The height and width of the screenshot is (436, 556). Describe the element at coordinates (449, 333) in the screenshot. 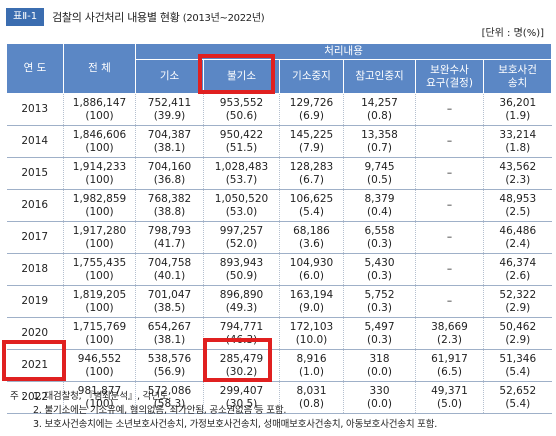

I see `value-cell: 38,669 (2.3)` at that location.